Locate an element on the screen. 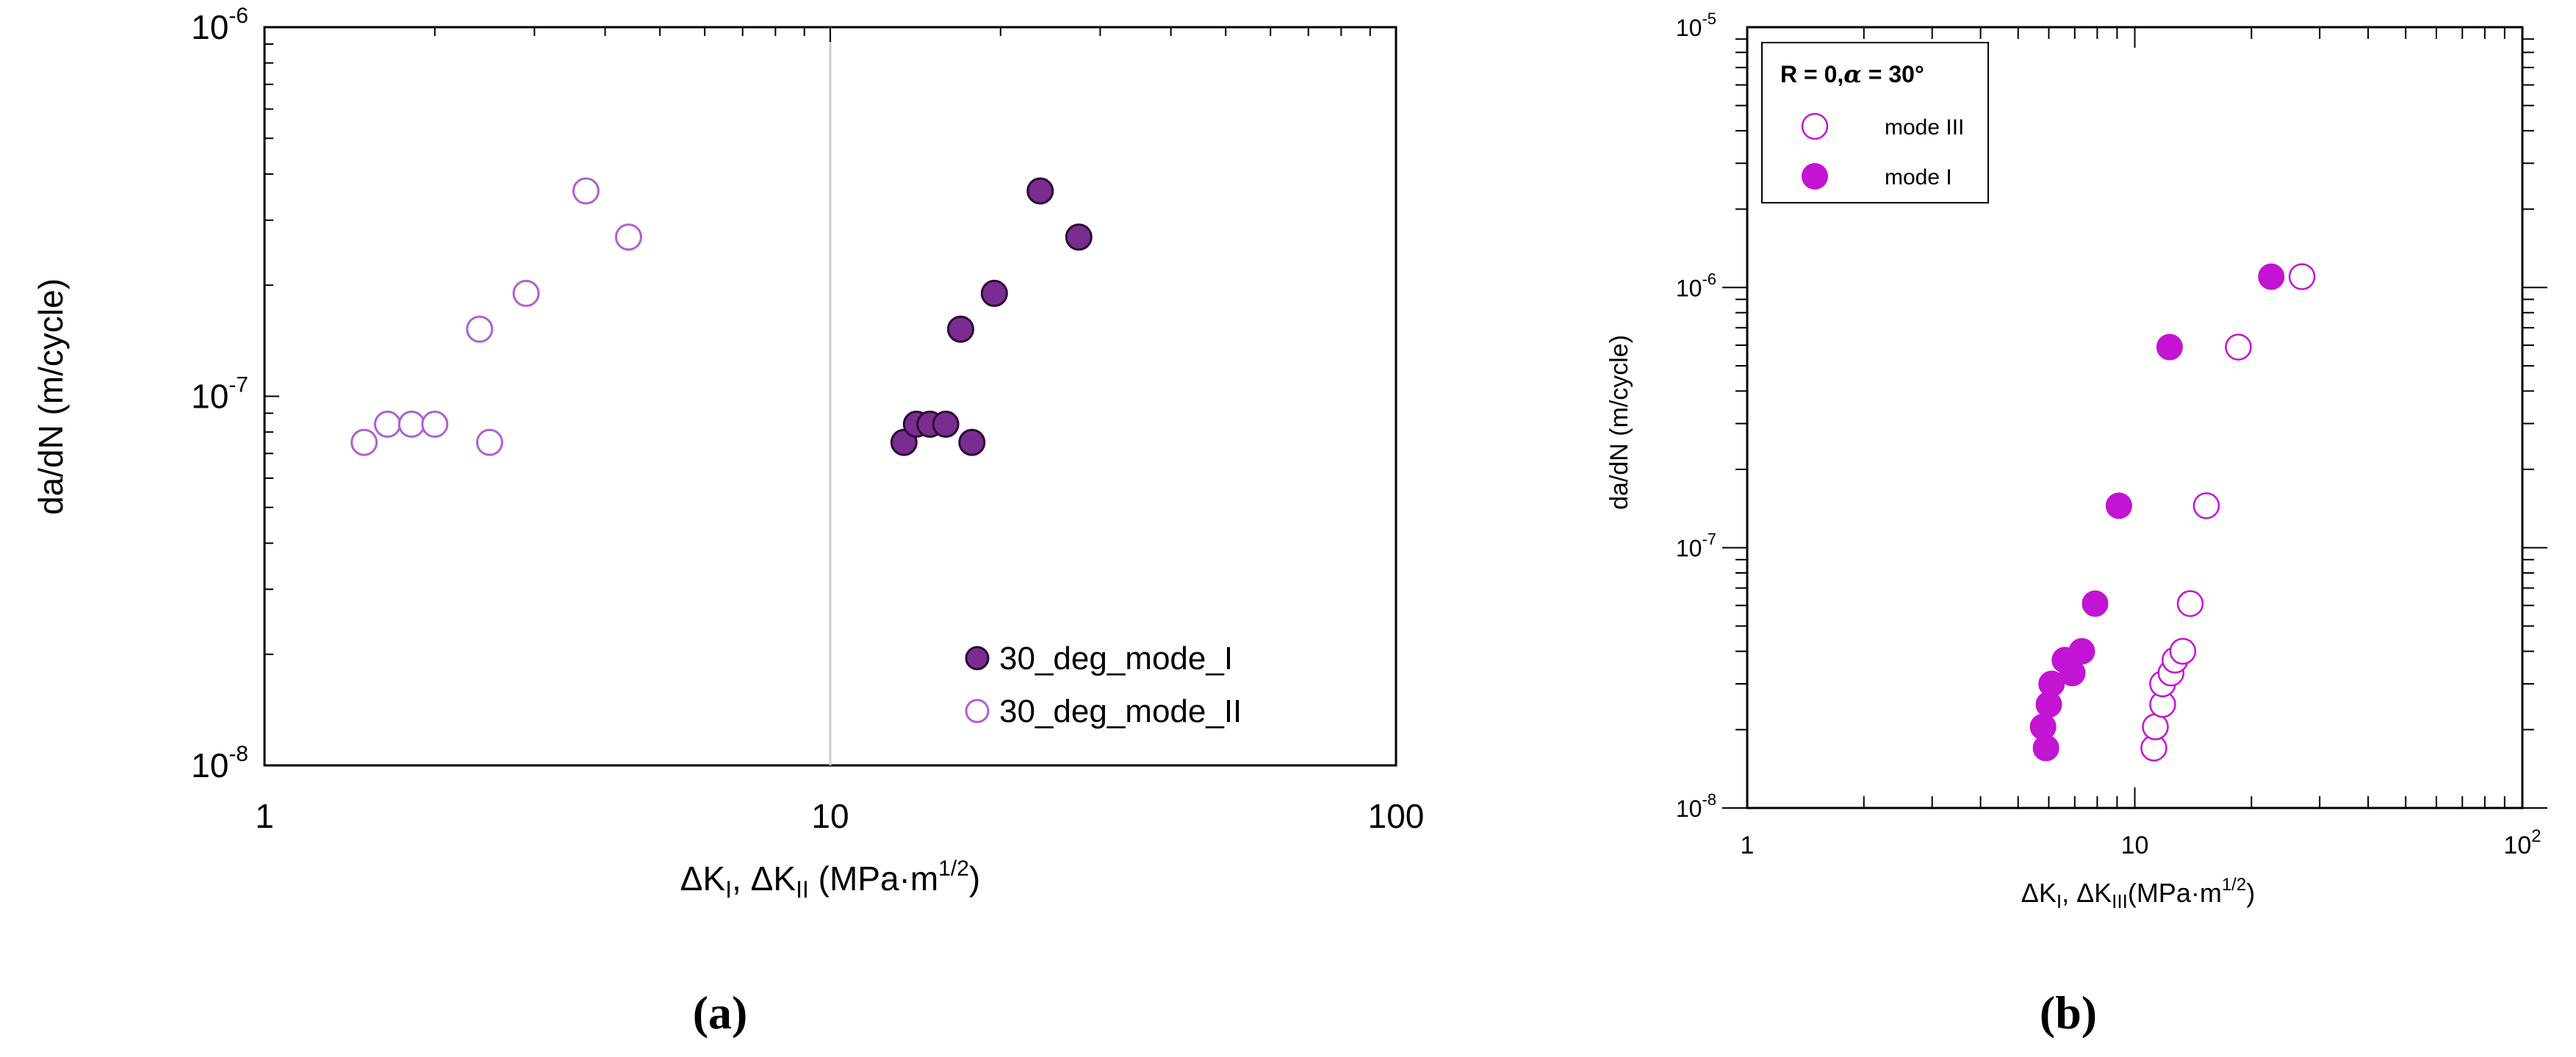 The width and height of the screenshot is (2576, 1057). legend-label-mode-II: 30_deg_mode_II is located at coordinates (1120, 711).